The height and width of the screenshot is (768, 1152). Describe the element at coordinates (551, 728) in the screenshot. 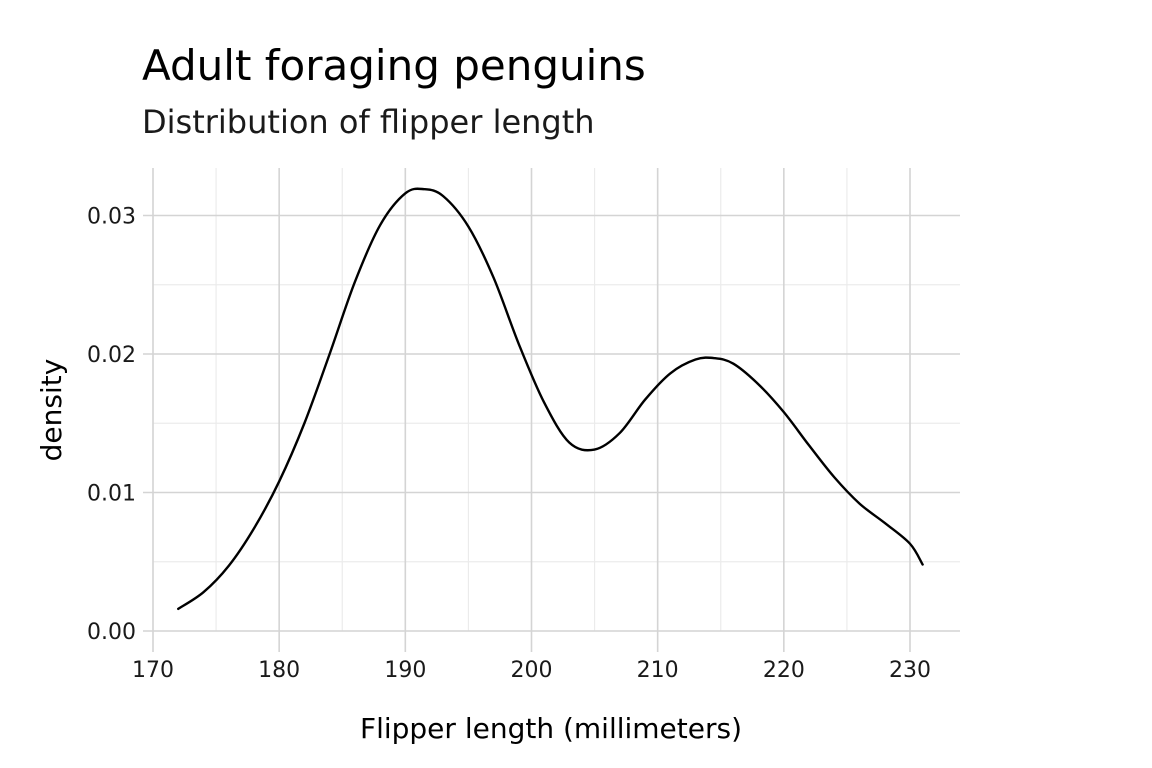

I see `x-axis-label: Flipper length (millimeters)` at that location.